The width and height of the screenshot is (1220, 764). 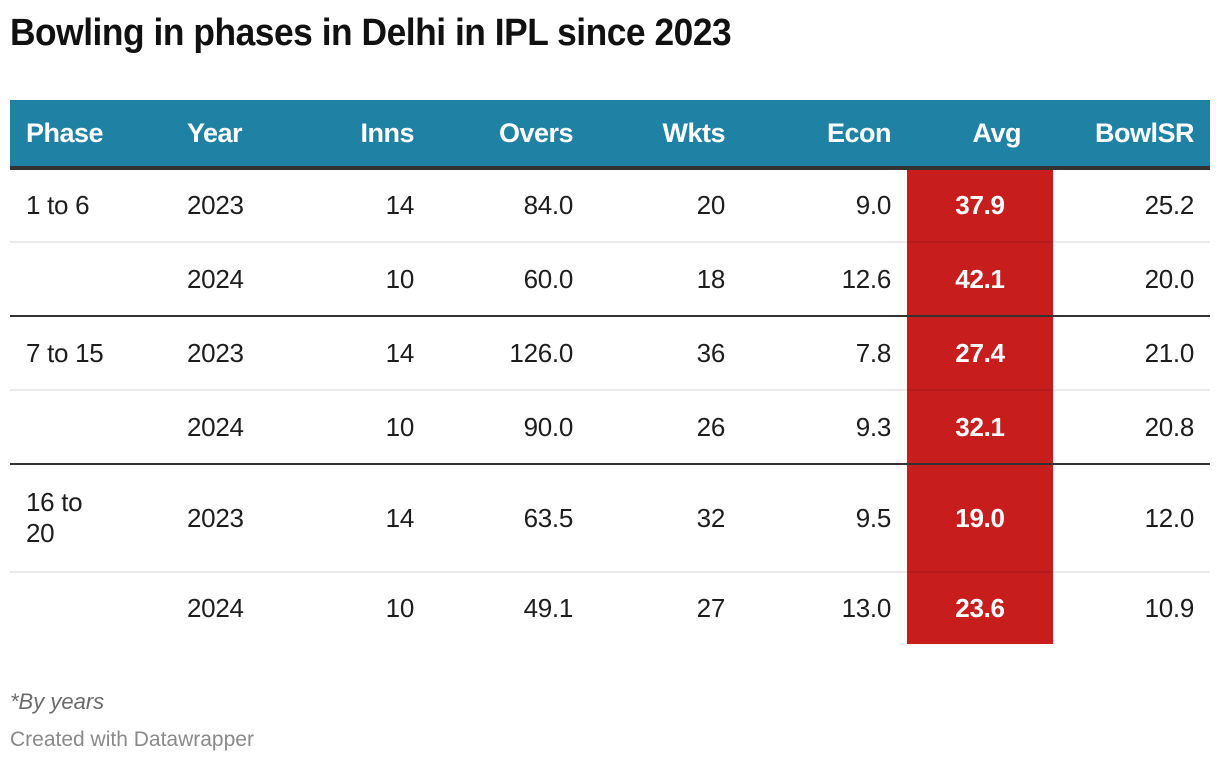 I want to click on column-header-inns: Inns, so click(x=367, y=135).